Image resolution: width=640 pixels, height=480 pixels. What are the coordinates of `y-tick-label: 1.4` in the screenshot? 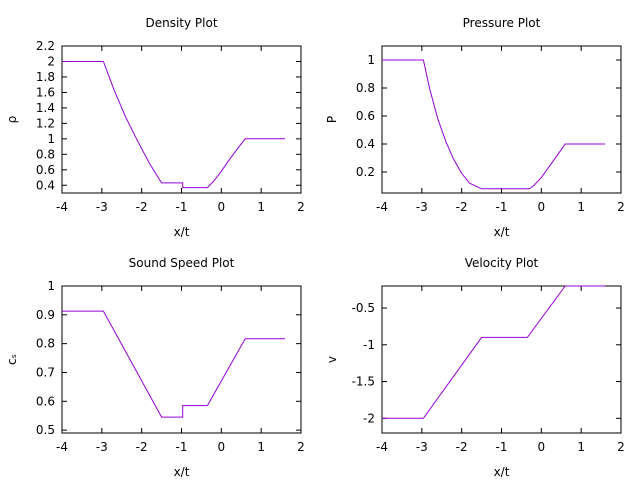 It's located at (45, 108).